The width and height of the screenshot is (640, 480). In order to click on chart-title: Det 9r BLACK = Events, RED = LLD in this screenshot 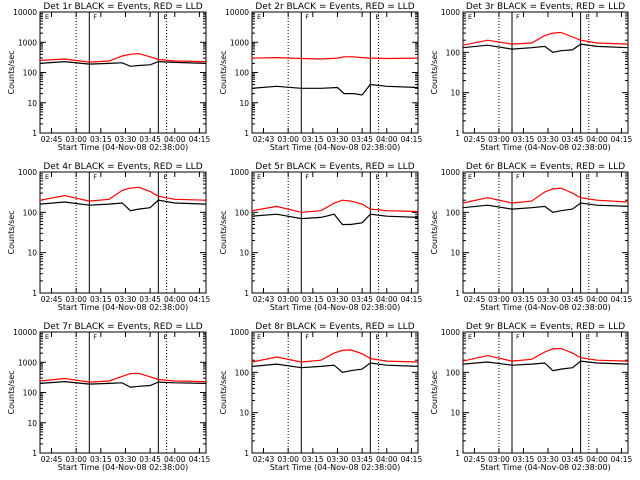, I will do `click(545, 327)`.